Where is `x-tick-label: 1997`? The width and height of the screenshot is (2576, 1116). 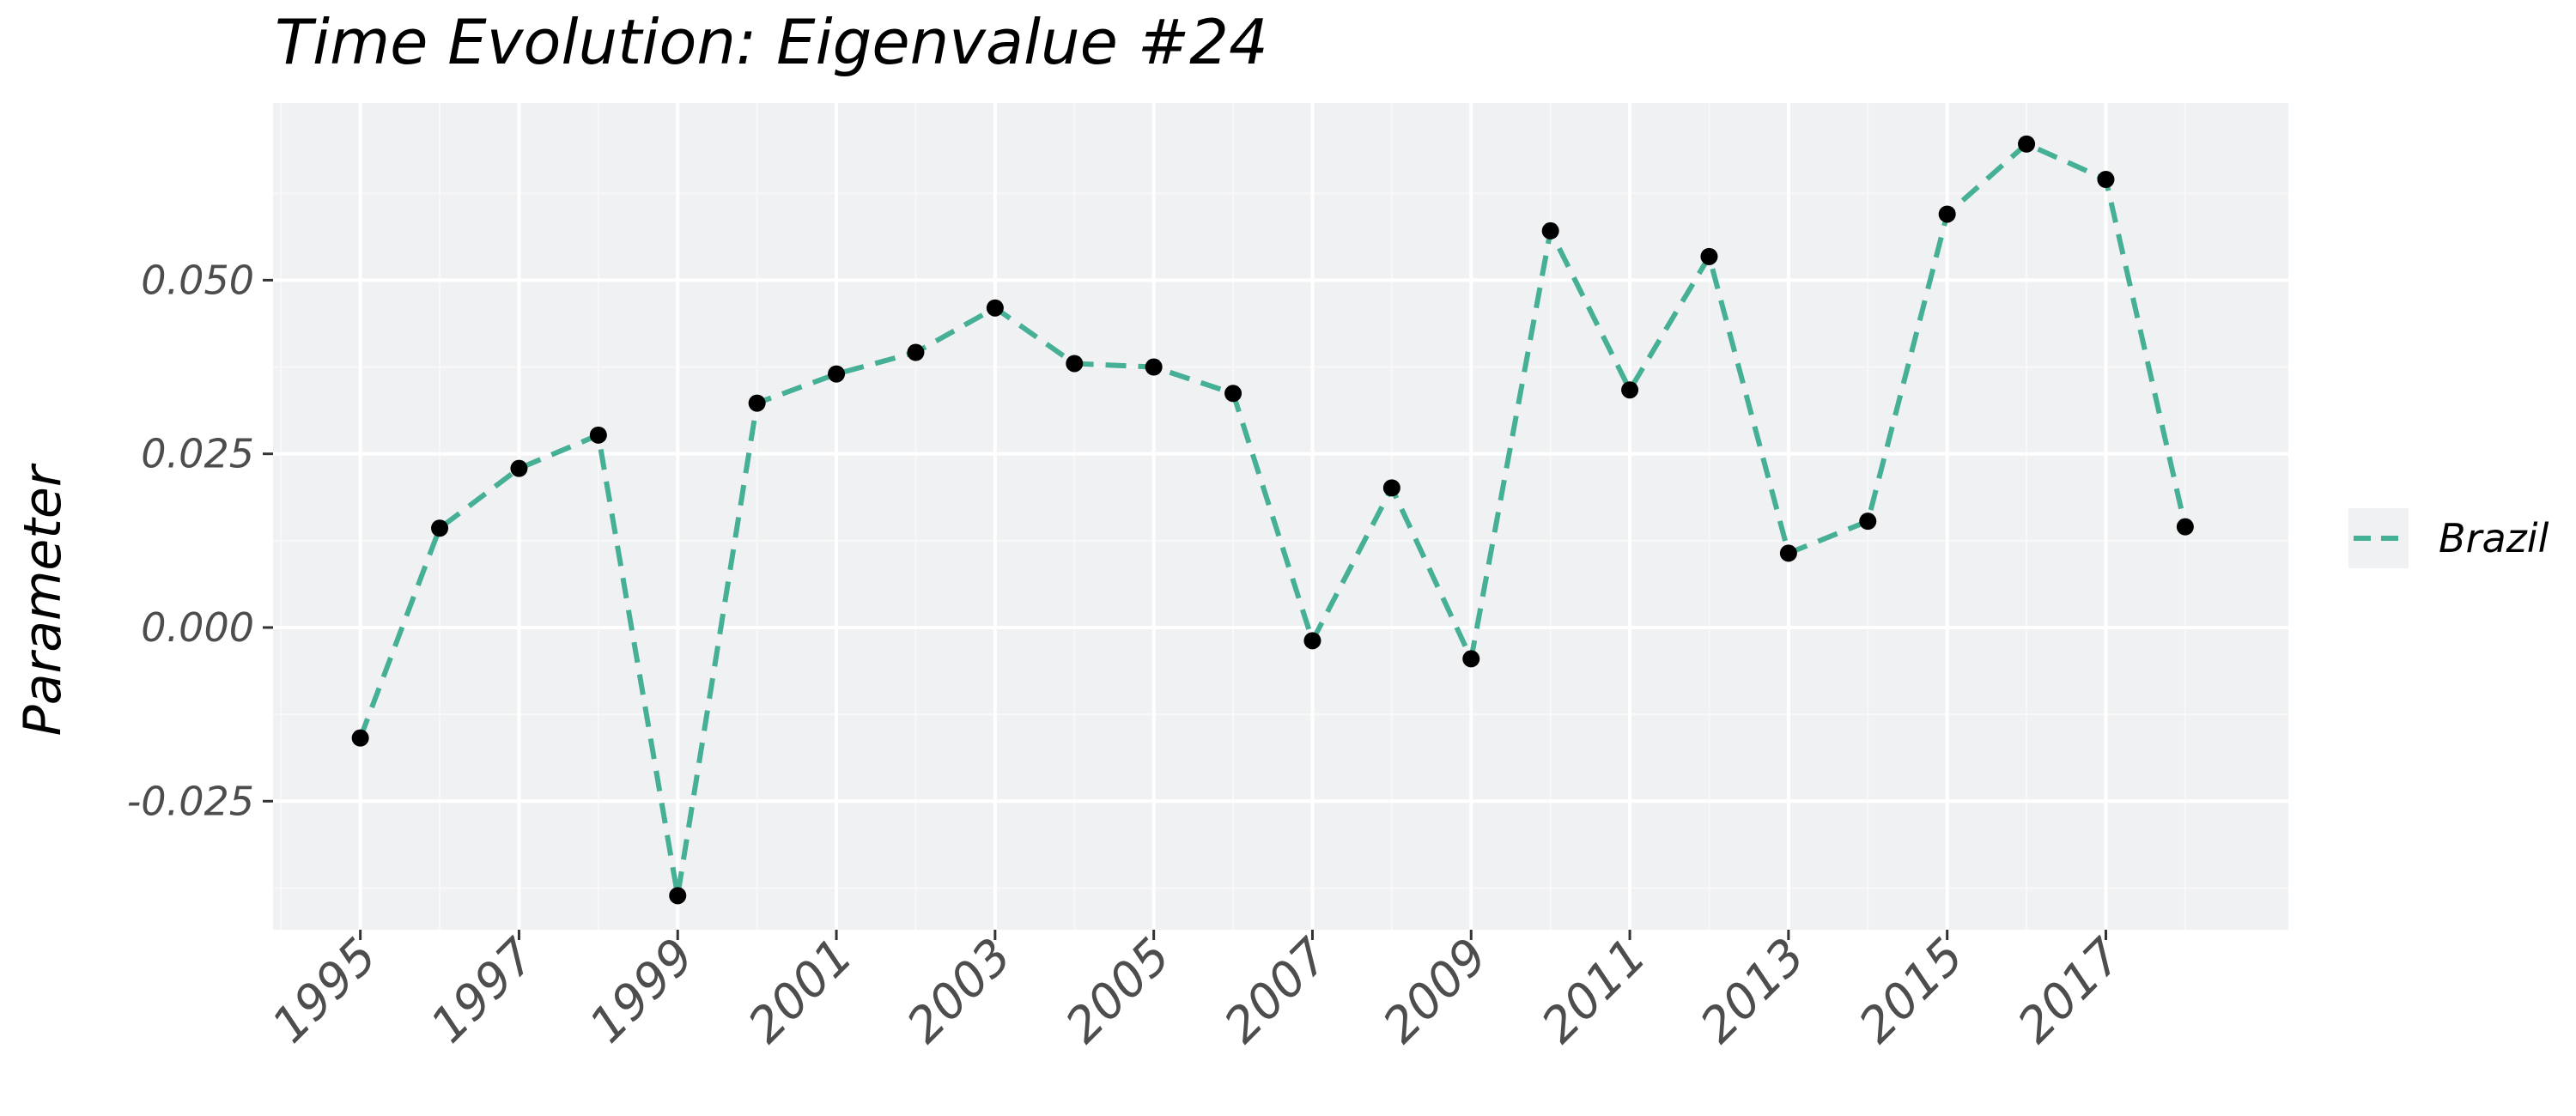
x-tick-label: 1997 is located at coordinates (484, 991).